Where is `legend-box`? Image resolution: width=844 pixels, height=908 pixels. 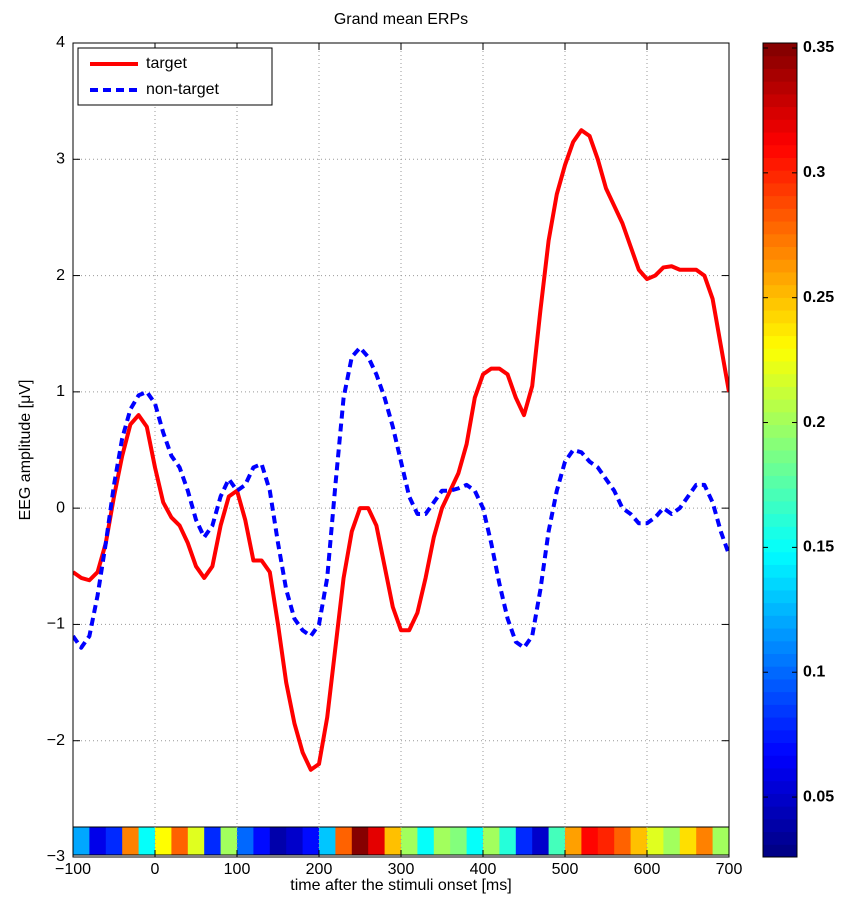 legend-box is located at coordinates (175, 76).